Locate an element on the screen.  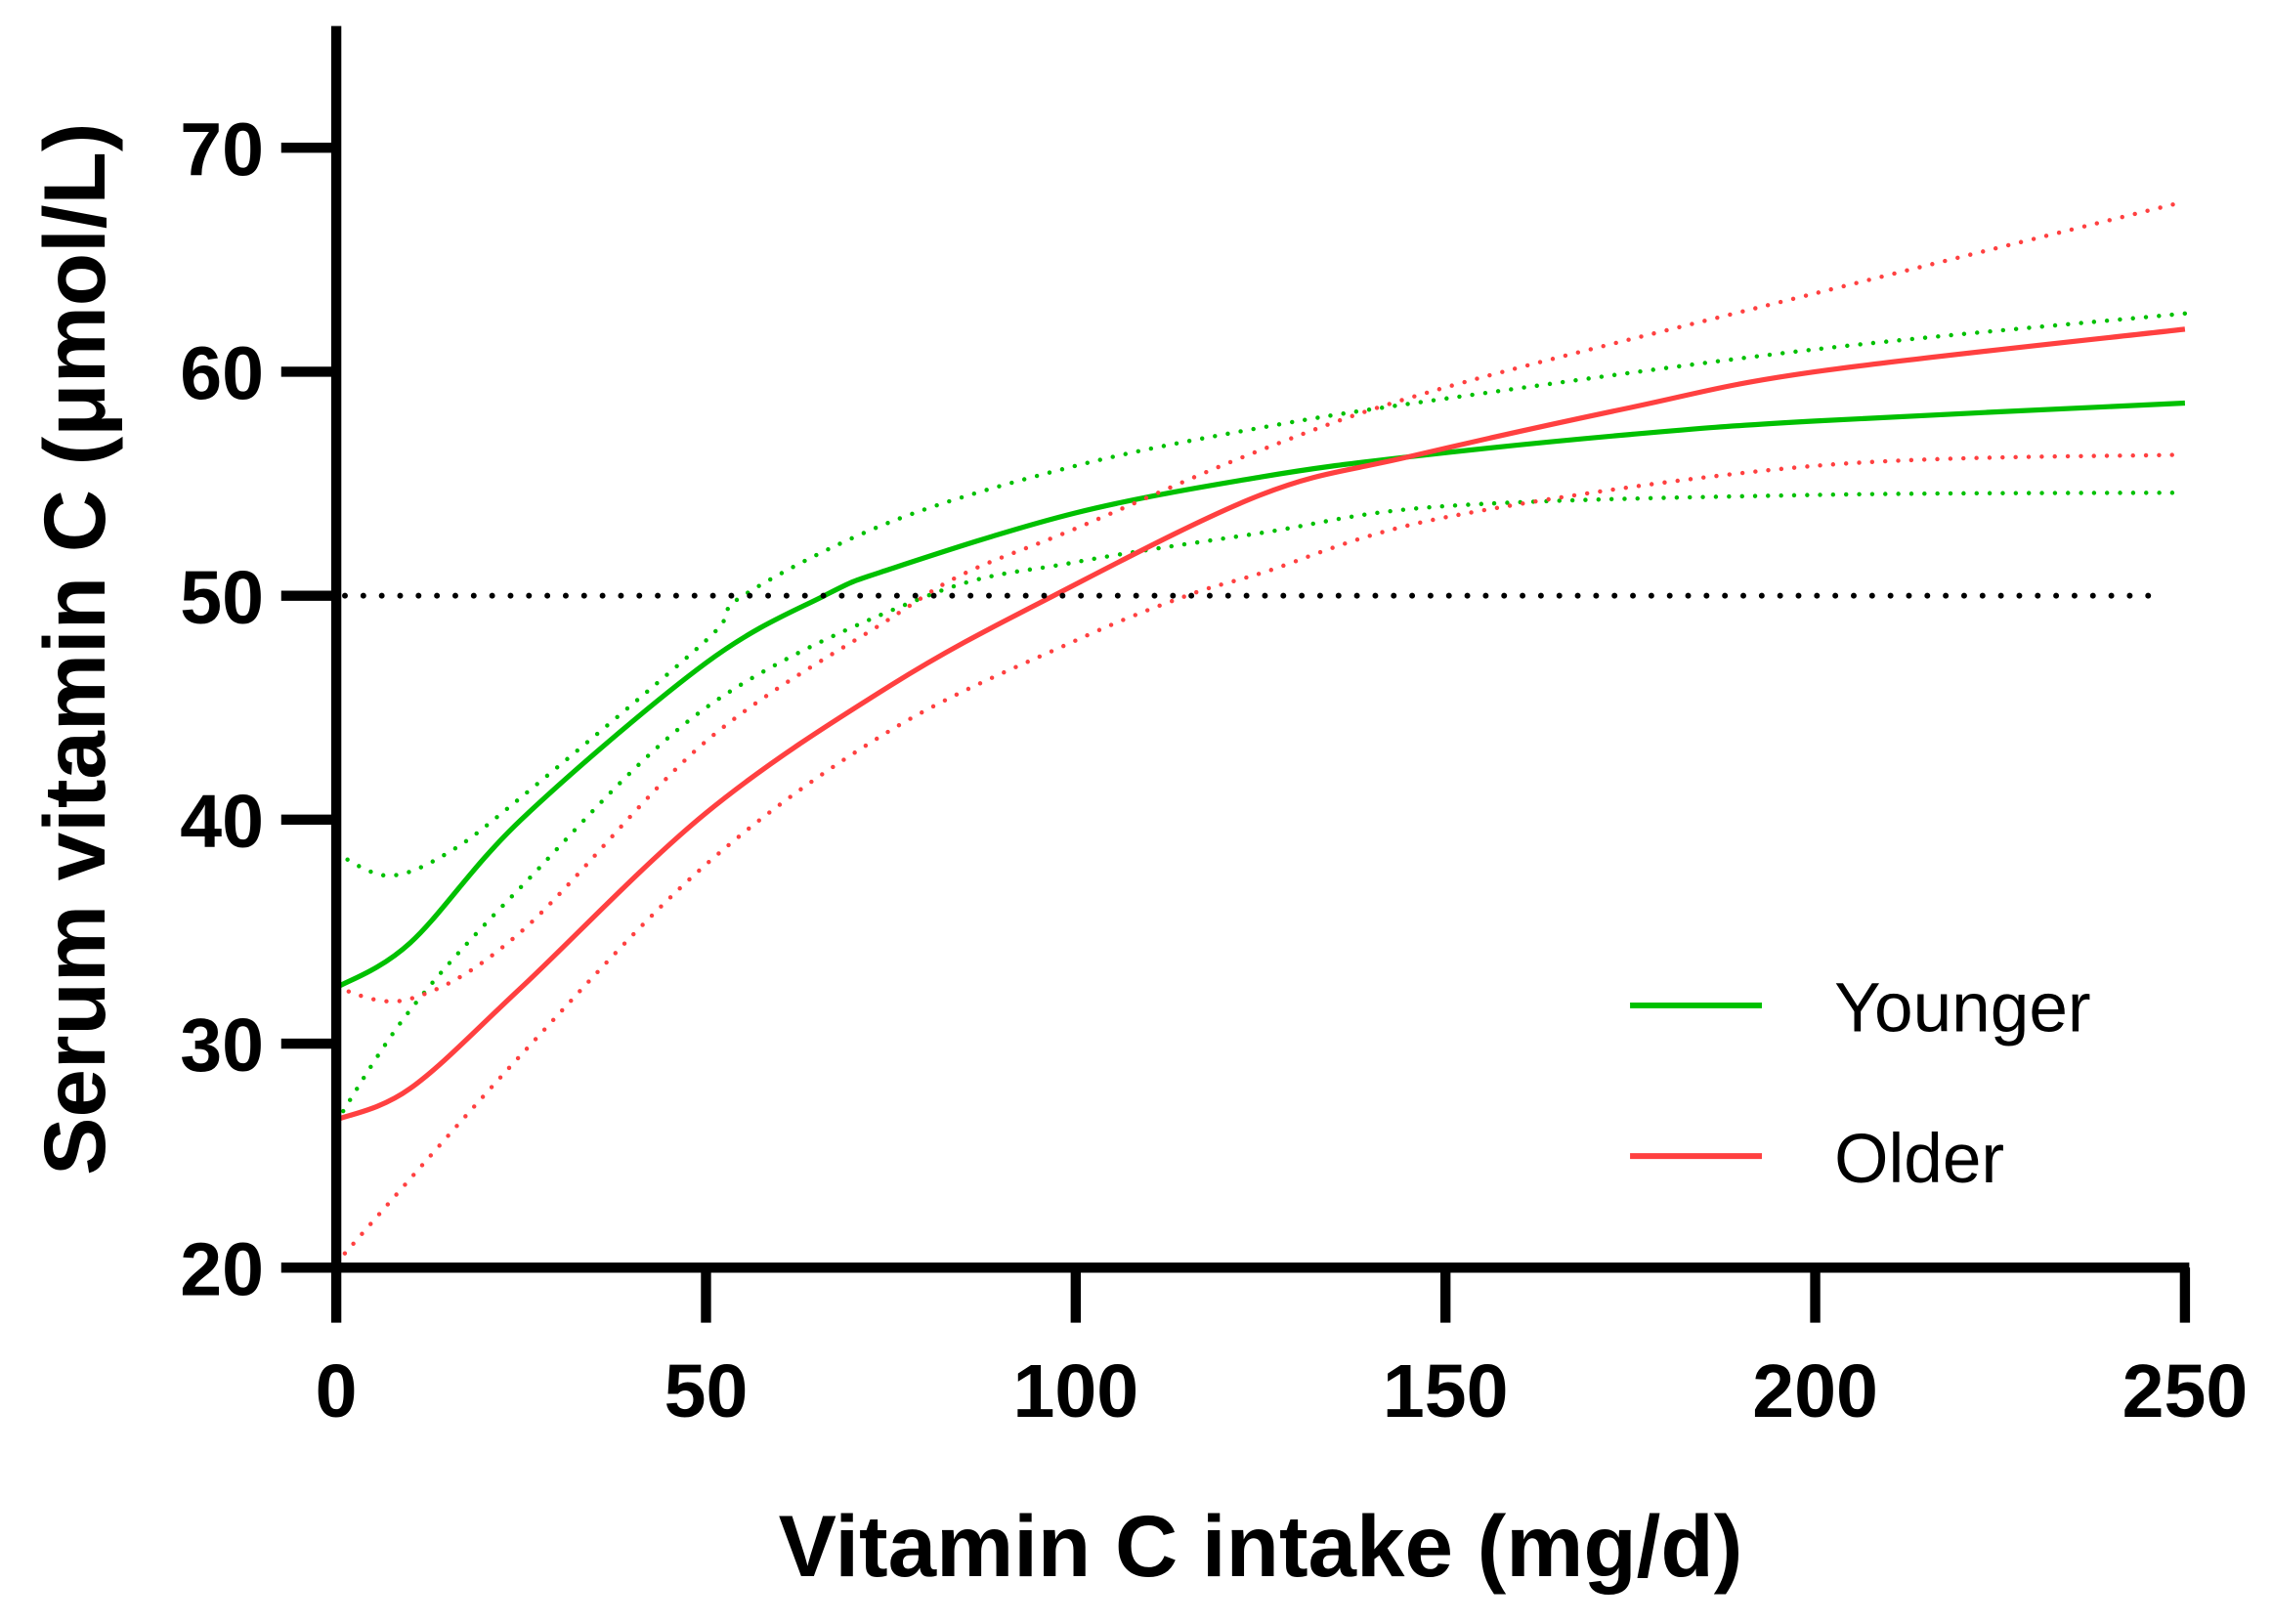
x-tick-label: 0 is located at coordinates (337, 1391).